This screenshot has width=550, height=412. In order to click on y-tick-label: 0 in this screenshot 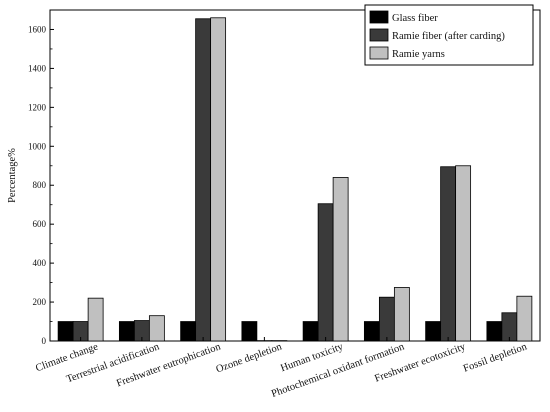, I will do `click(44, 341)`.